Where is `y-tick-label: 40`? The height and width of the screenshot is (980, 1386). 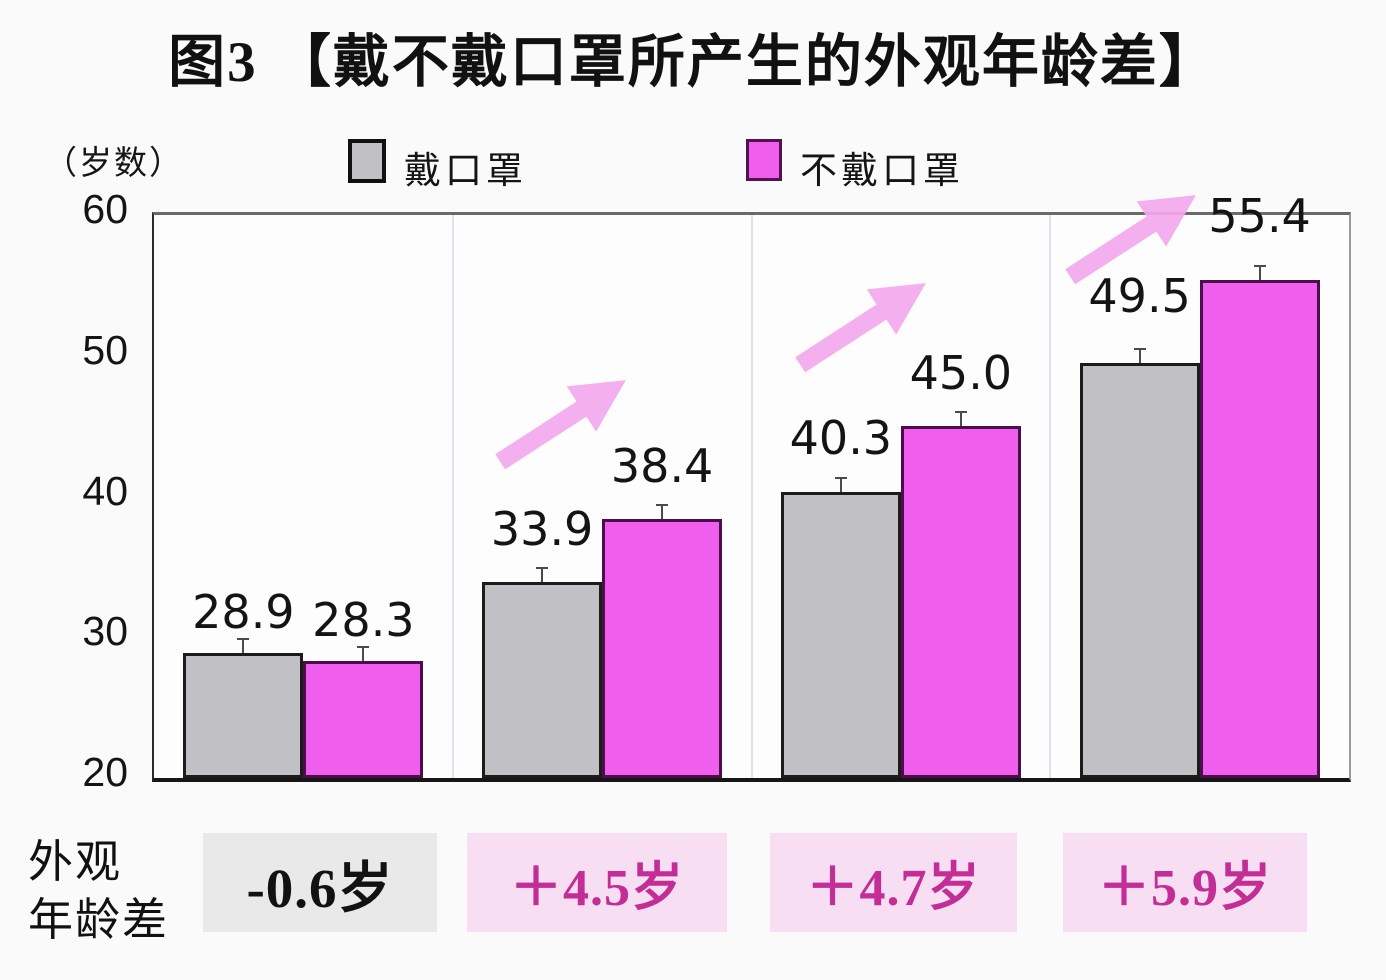 y-tick-label: 40 is located at coordinates (105, 490).